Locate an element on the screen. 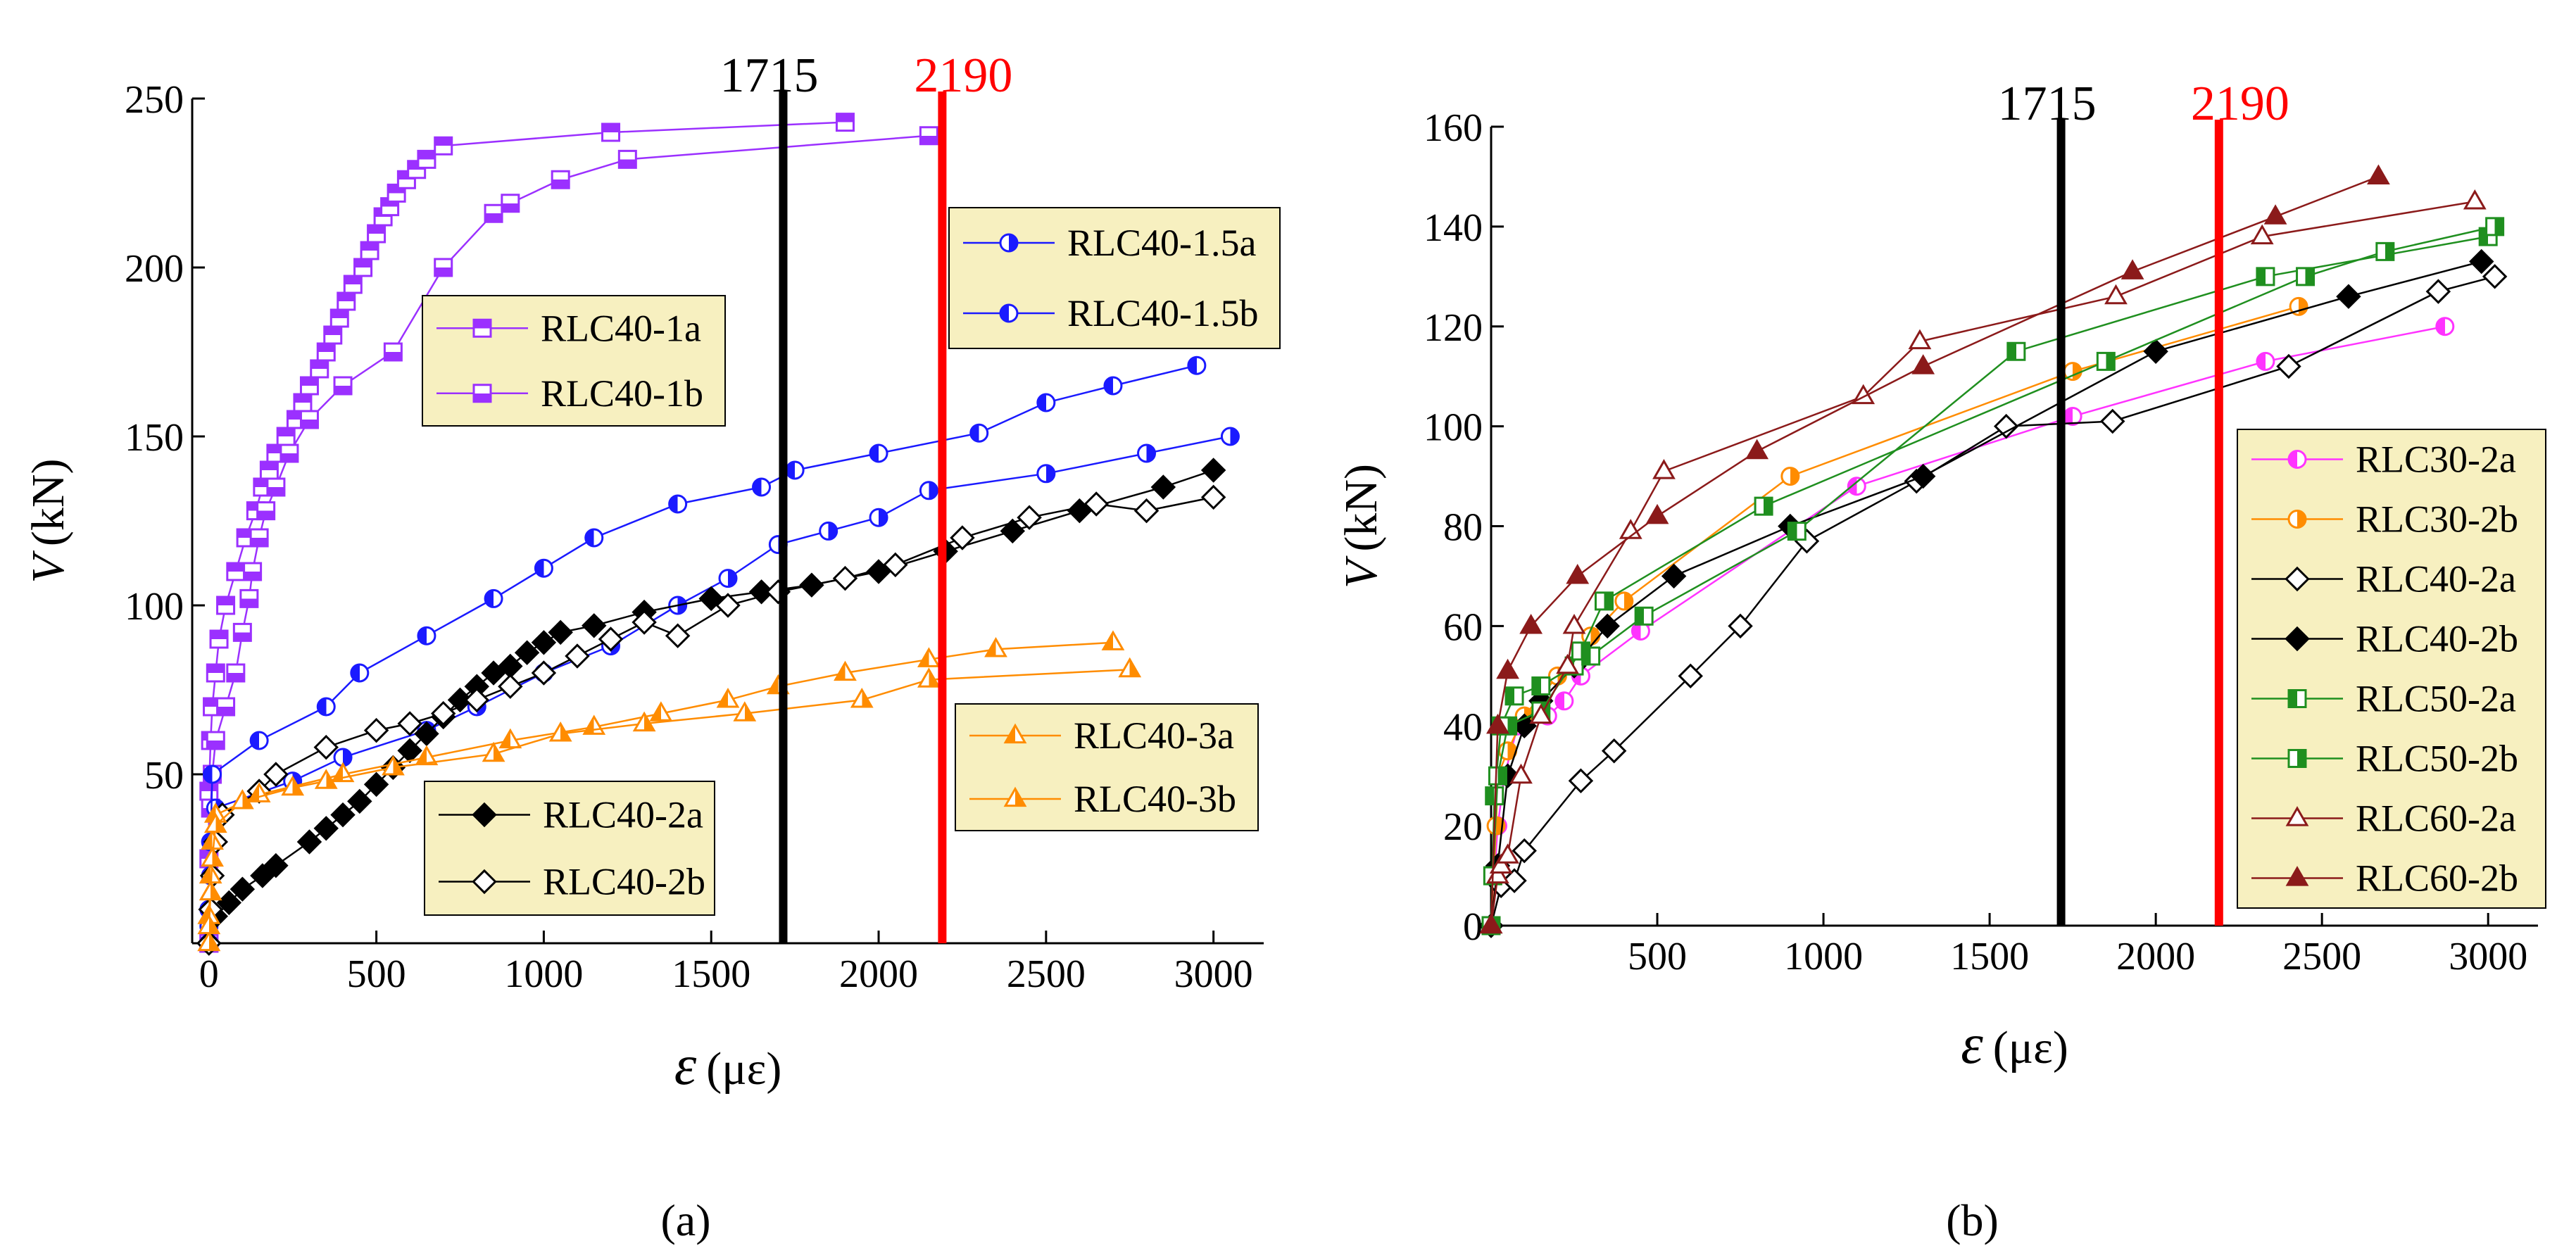 This screenshot has width=2576, height=1260. y-tick-label: 140 is located at coordinates (1453, 228).